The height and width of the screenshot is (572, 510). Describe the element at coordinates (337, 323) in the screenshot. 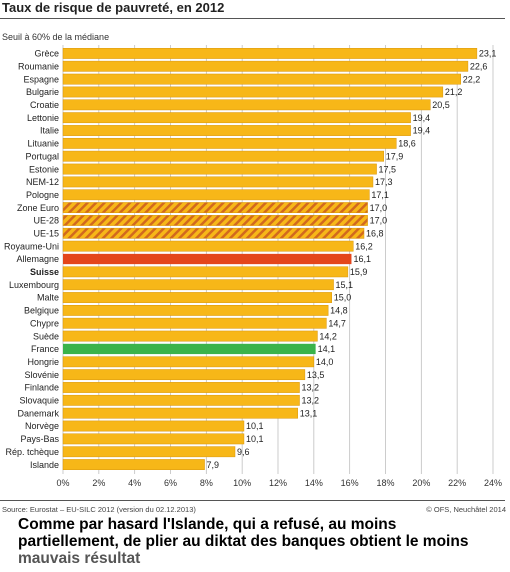

I see `value-label: 14,7` at that location.